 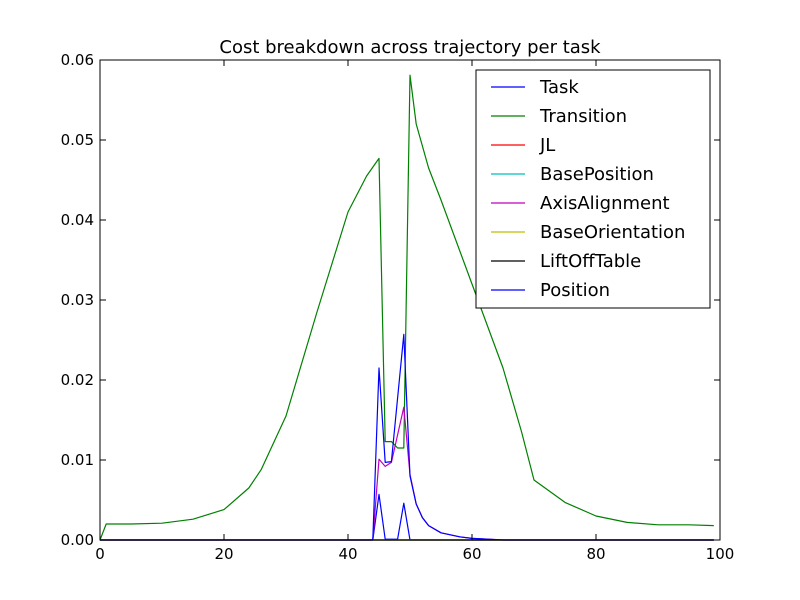 What do you see at coordinates (547, 145) in the screenshot?
I see `legend-label: JL` at bounding box center [547, 145].